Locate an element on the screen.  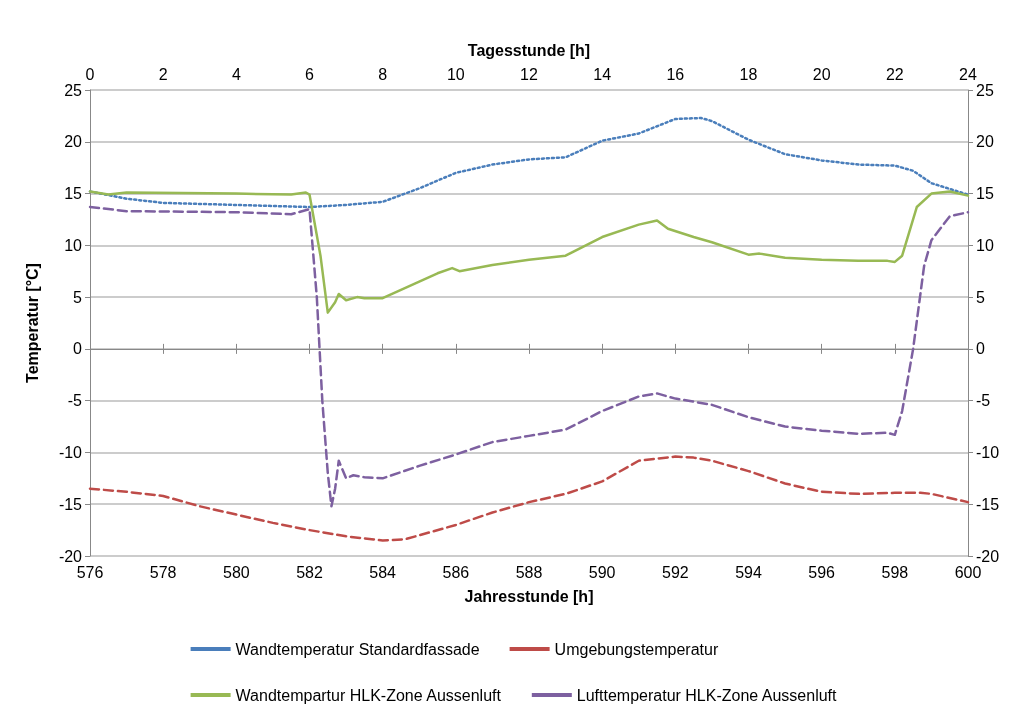
y2-tick-label: 0 is located at coordinates (980, 349).